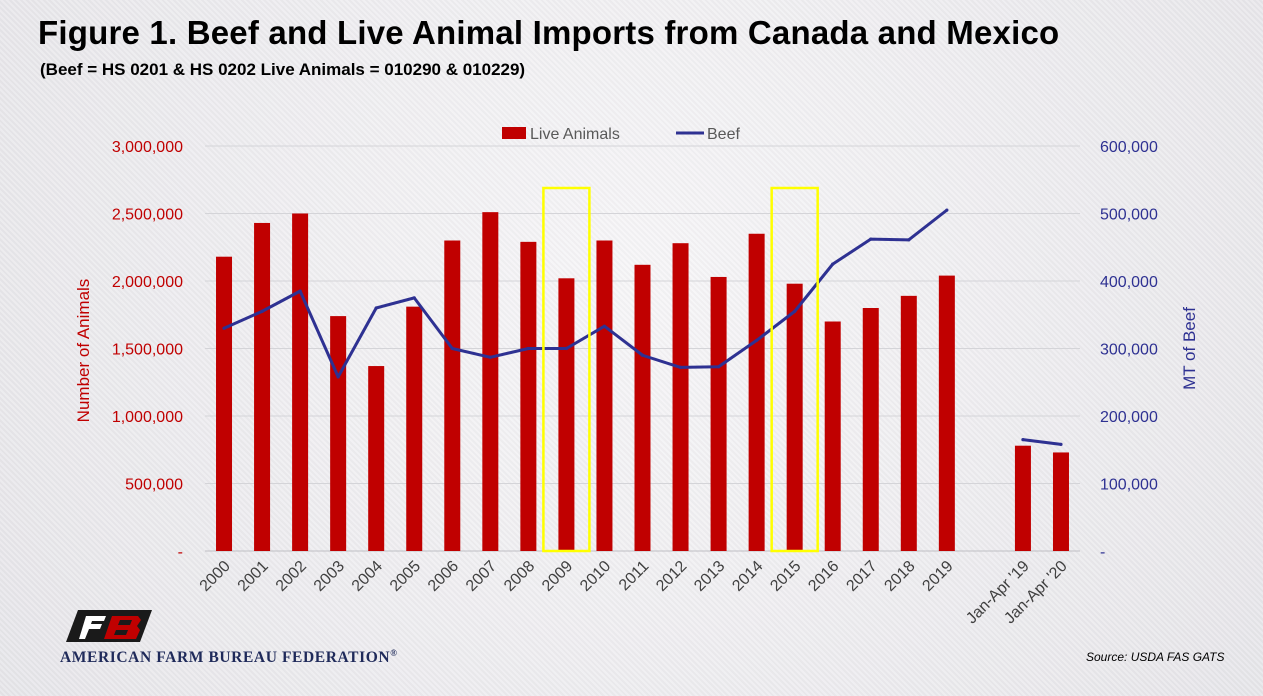 The width and height of the screenshot is (1263, 696). What do you see at coordinates (604, 395) in the screenshot?
I see `bar-2010` at bounding box center [604, 395].